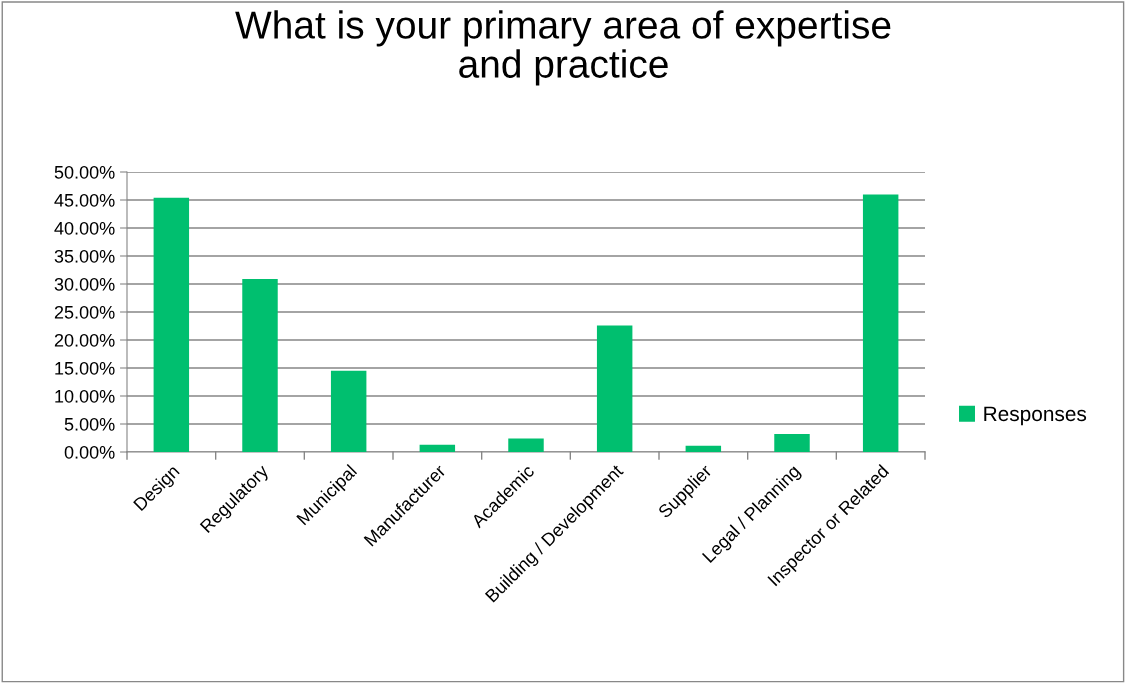  I want to click on y-tick-label: 35.00%, so click(84, 256).